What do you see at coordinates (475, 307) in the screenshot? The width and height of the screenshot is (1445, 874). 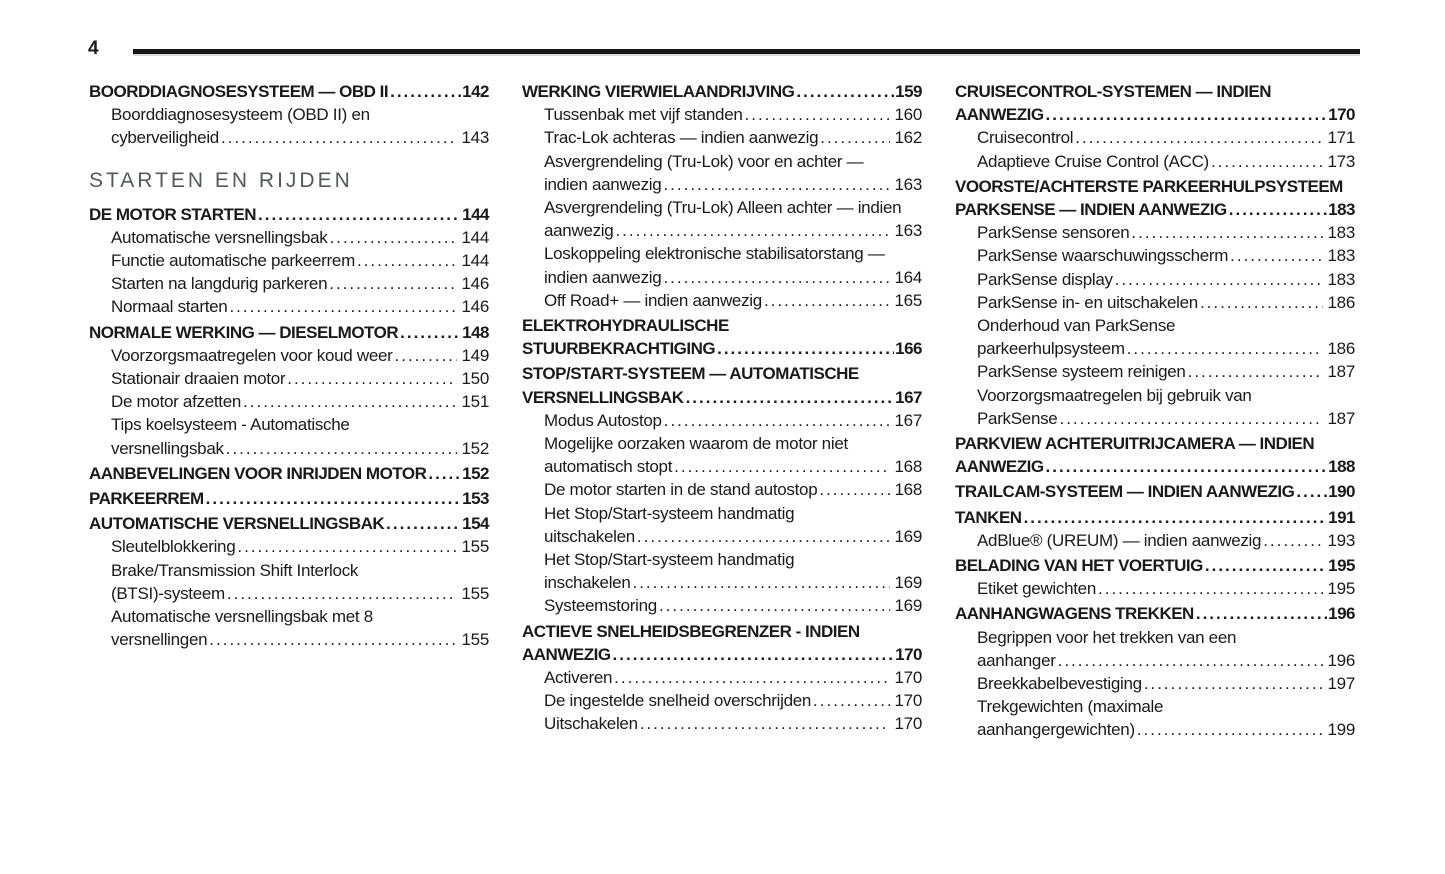 I see `toc-page-number: 146` at bounding box center [475, 307].